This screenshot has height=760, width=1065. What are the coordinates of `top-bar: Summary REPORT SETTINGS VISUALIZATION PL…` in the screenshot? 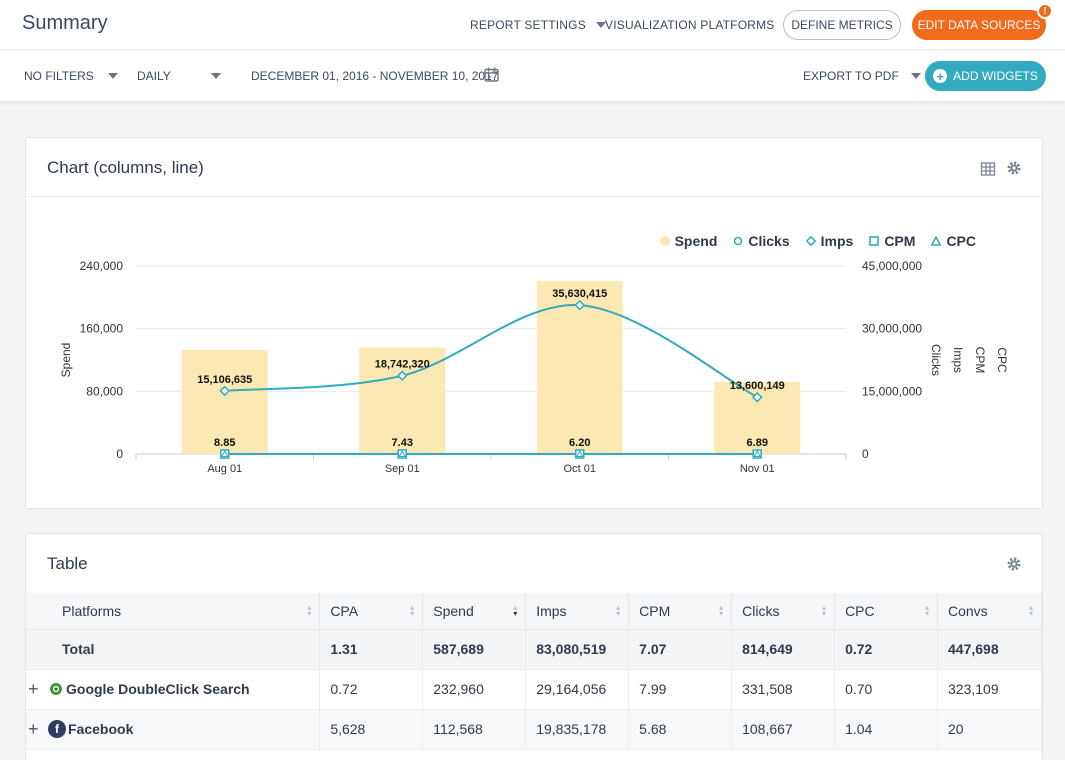 It's located at (532, 25).